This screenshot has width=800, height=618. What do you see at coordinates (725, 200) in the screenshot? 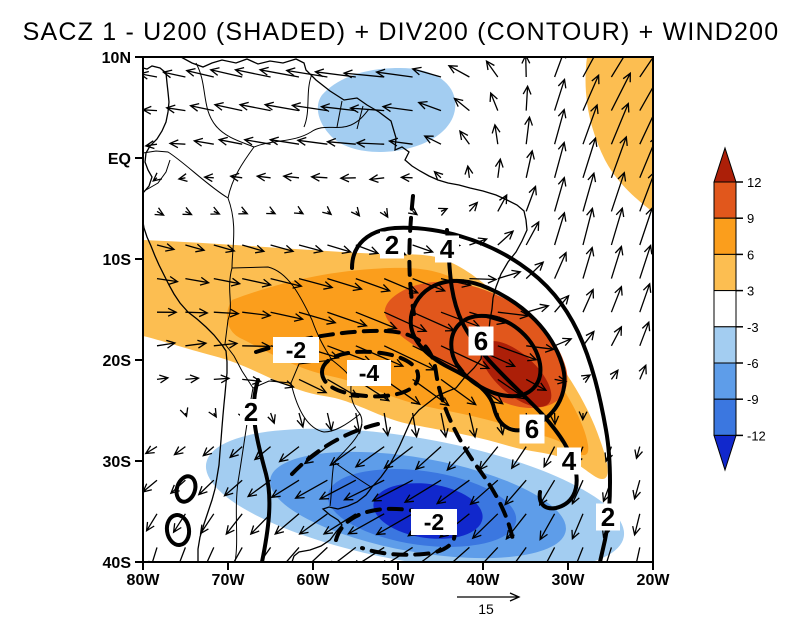
I see `colorbar-segment` at bounding box center [725, 200].